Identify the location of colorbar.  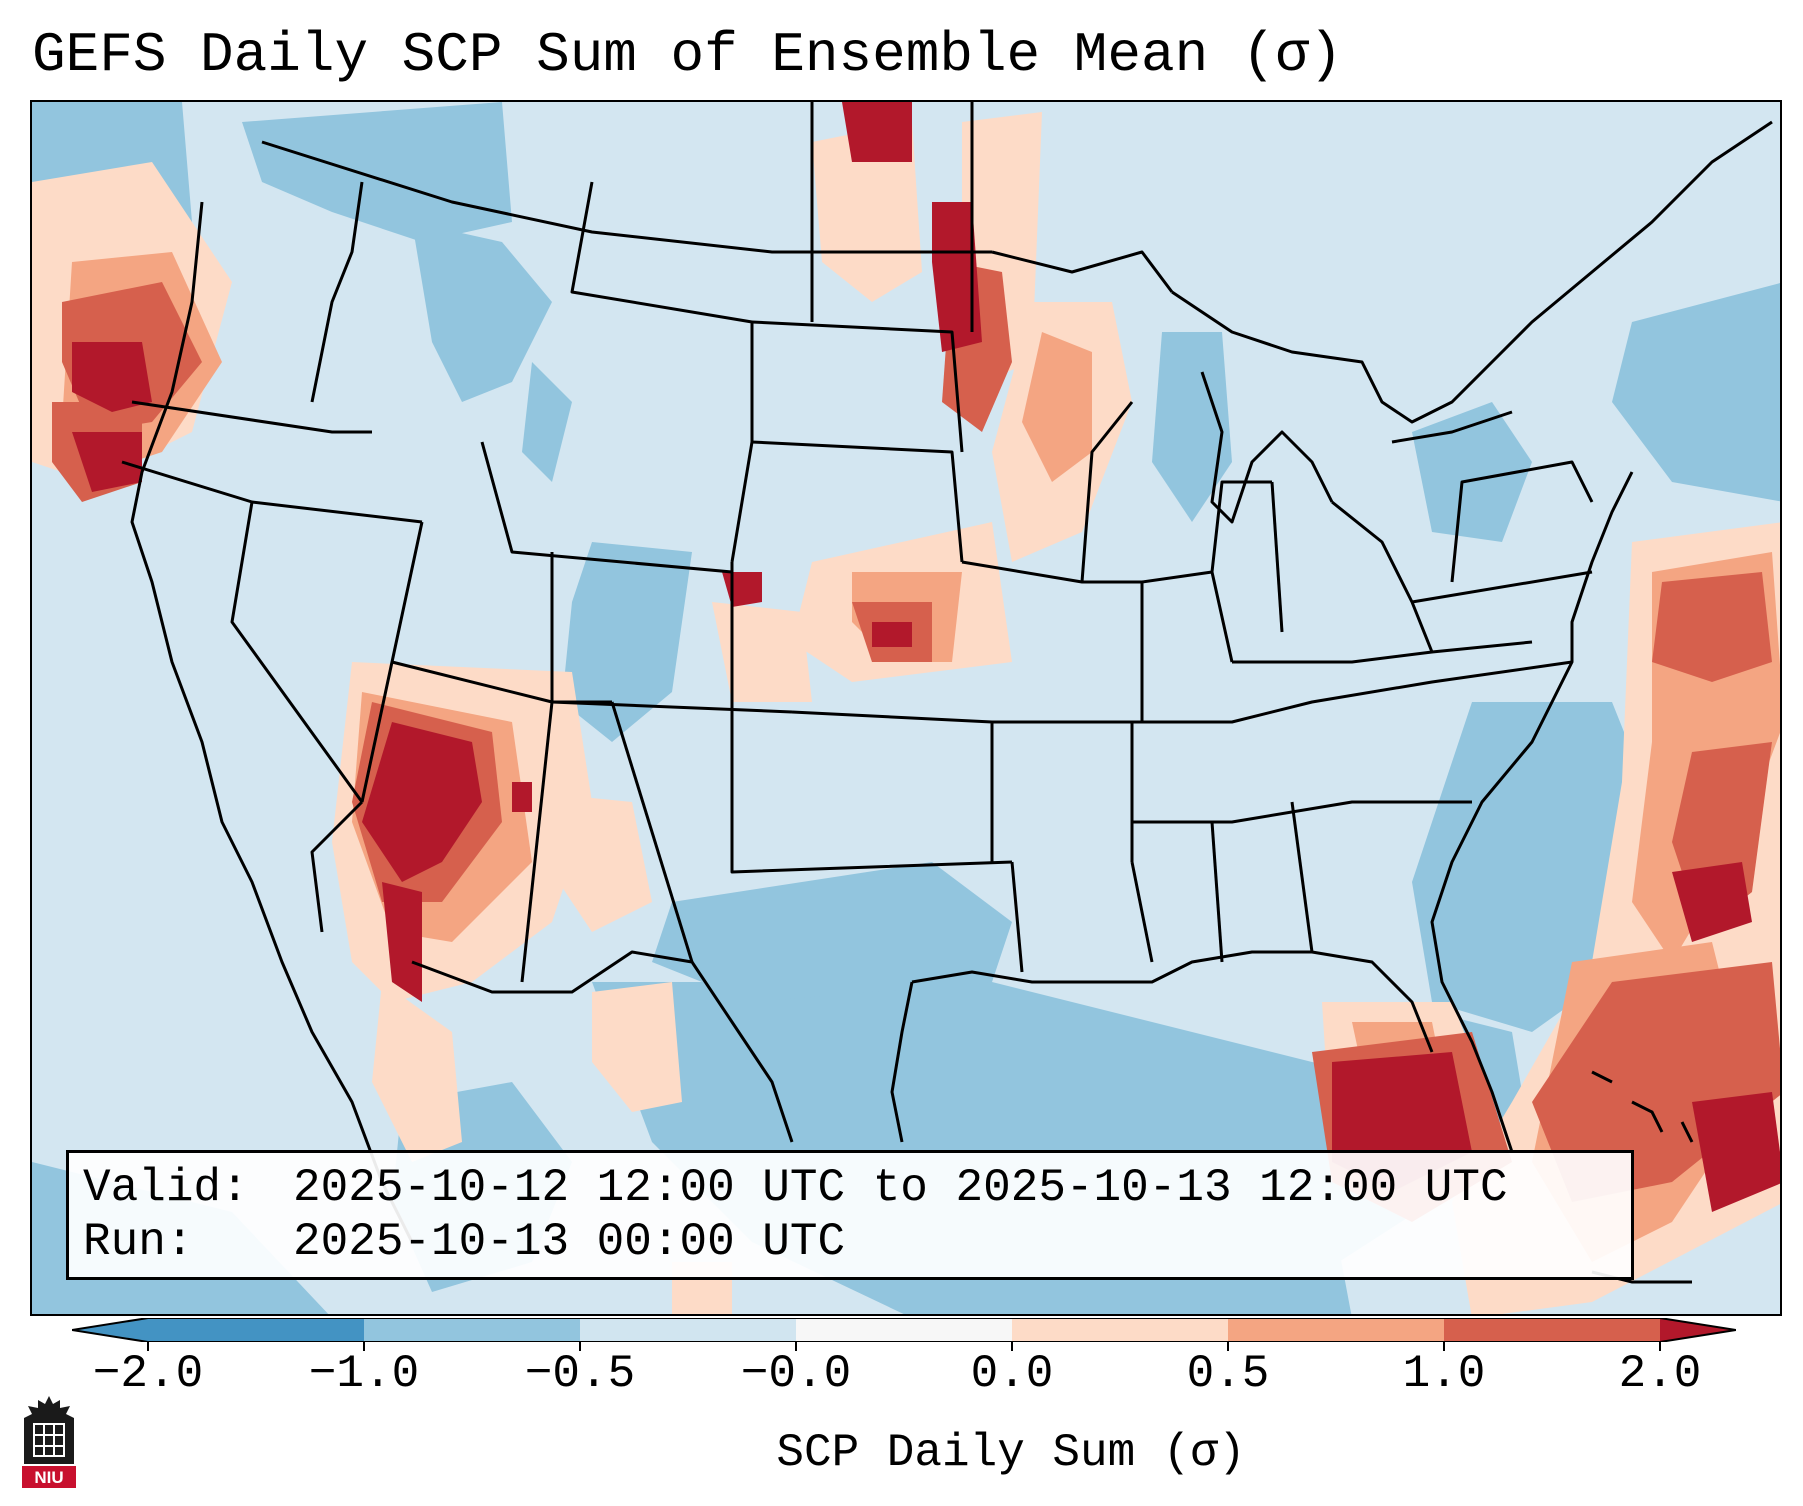
(904, 1330).